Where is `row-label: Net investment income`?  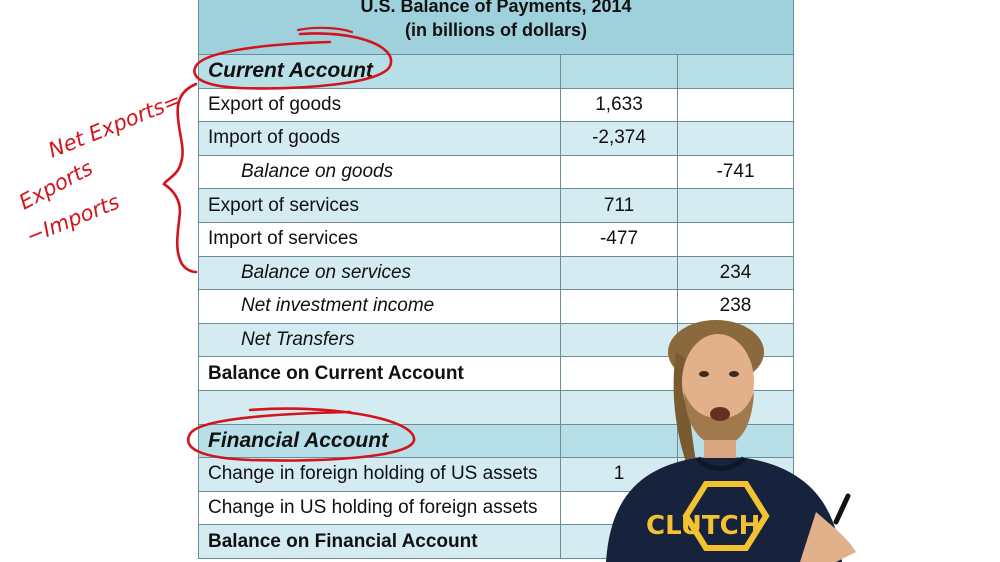
row-label: Net investment income is located at coordinates (380, 306).